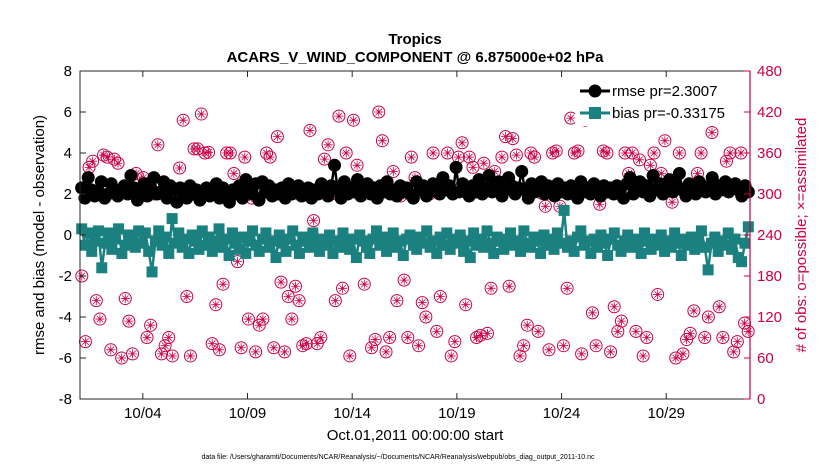 The height and width of the screenshot is (470, 830). Describe the element at coordinates (68, 235) in the screenshot. I see `y-tick-label: 0` at that location.